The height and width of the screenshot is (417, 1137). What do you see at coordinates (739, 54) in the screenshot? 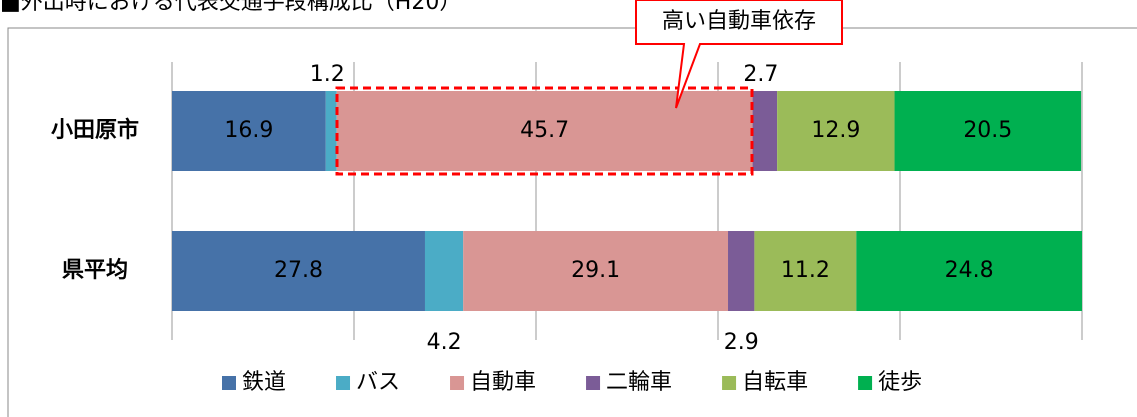
I see `callout` at bounding box center [739, 54].